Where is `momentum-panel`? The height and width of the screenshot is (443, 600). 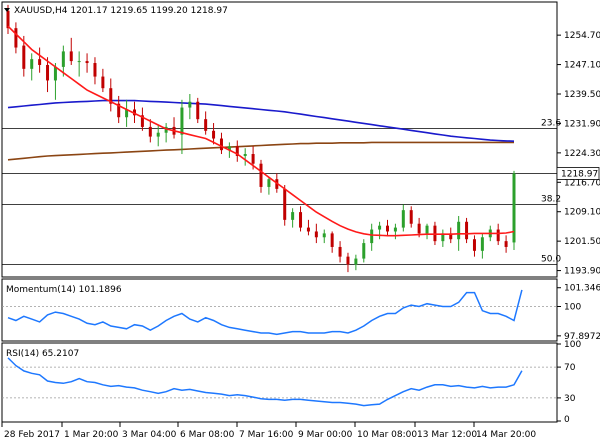
momentum-panel is located at coordinates (279, 310).